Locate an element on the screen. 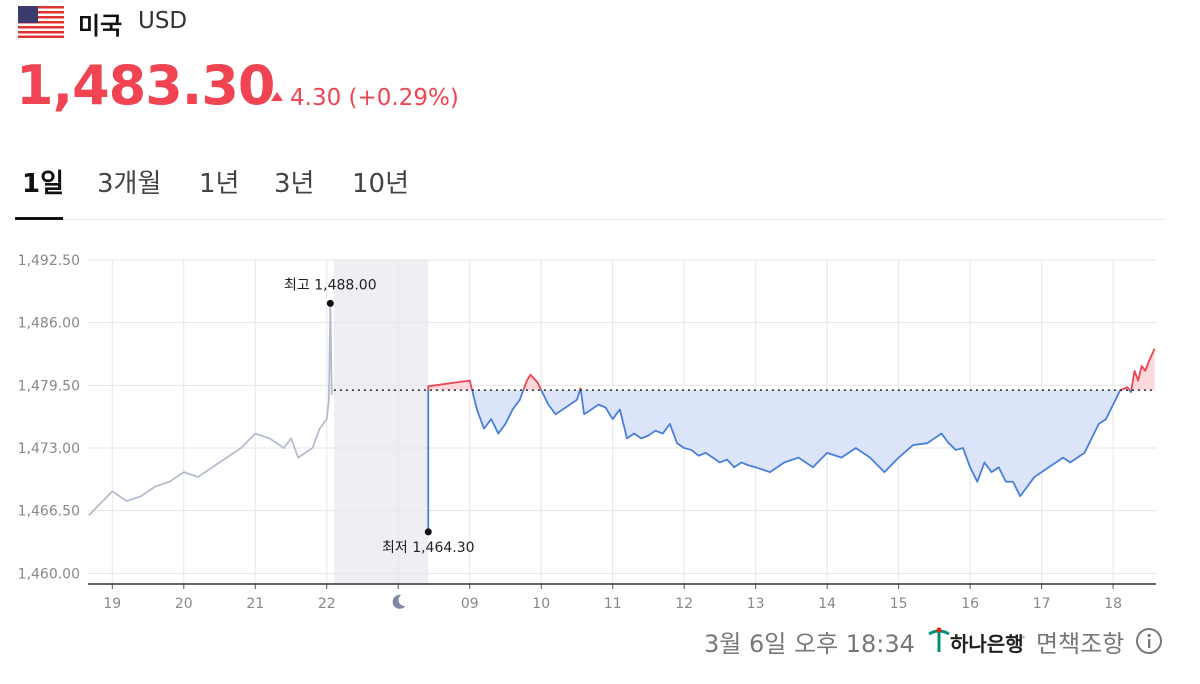  annotation-label: 최고 1,488.00 is located at coordinates (330, 285).